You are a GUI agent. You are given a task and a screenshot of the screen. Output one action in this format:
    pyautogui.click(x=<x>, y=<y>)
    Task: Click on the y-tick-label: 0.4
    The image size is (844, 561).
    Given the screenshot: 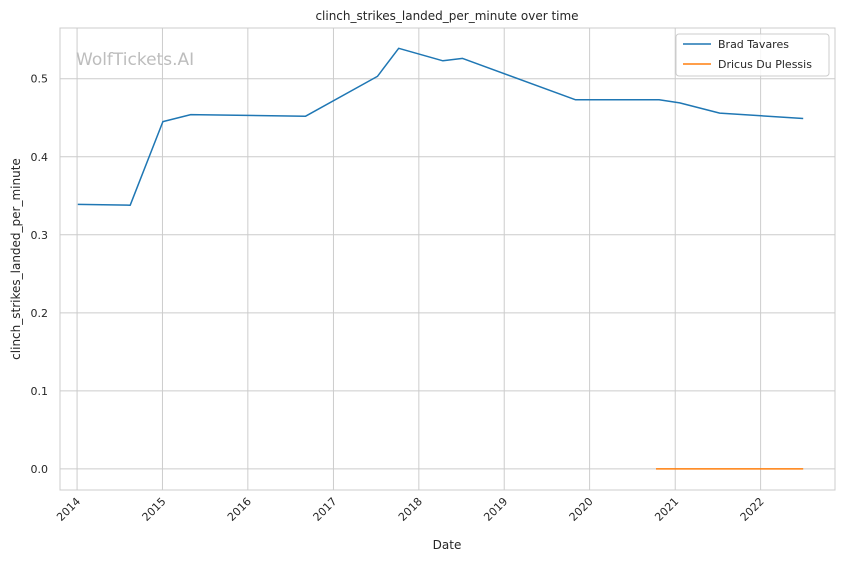 What is the action you would take?
    pyautogui.click(x=40, y=157)
    